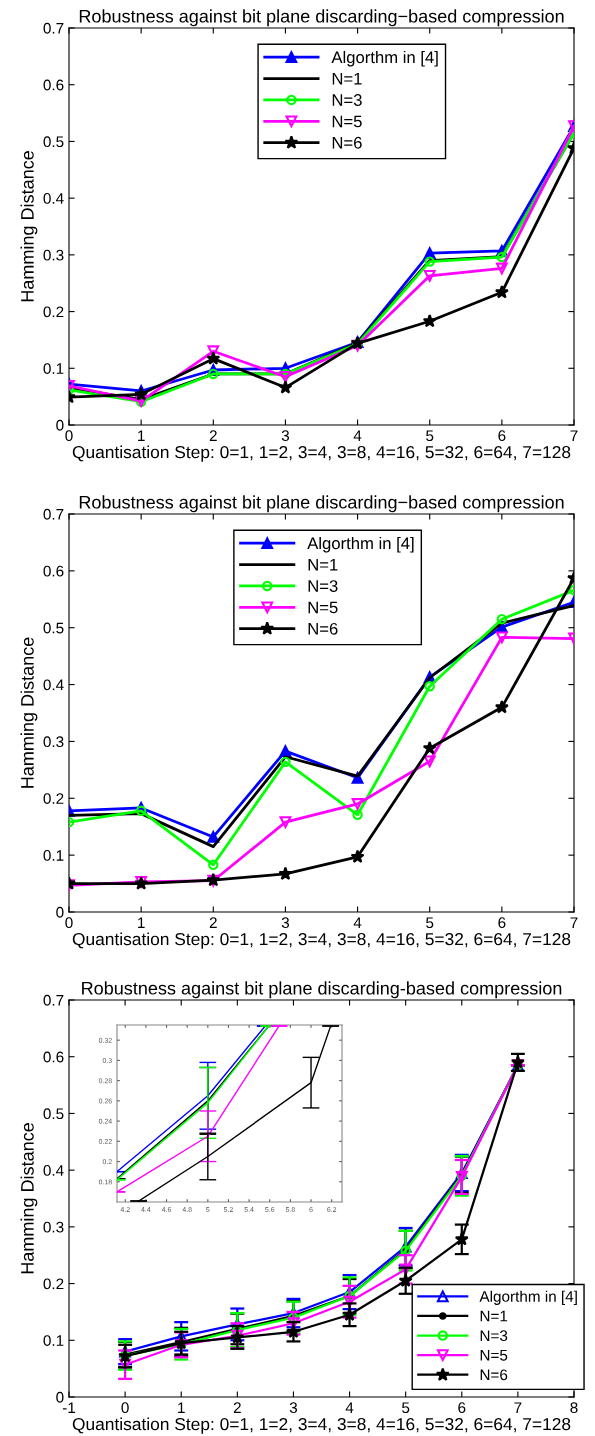  What do you see at coordinates (69, 1407) in the screenshot?
I see `x-tick-label: -1` at bounding box center [69, 1407].